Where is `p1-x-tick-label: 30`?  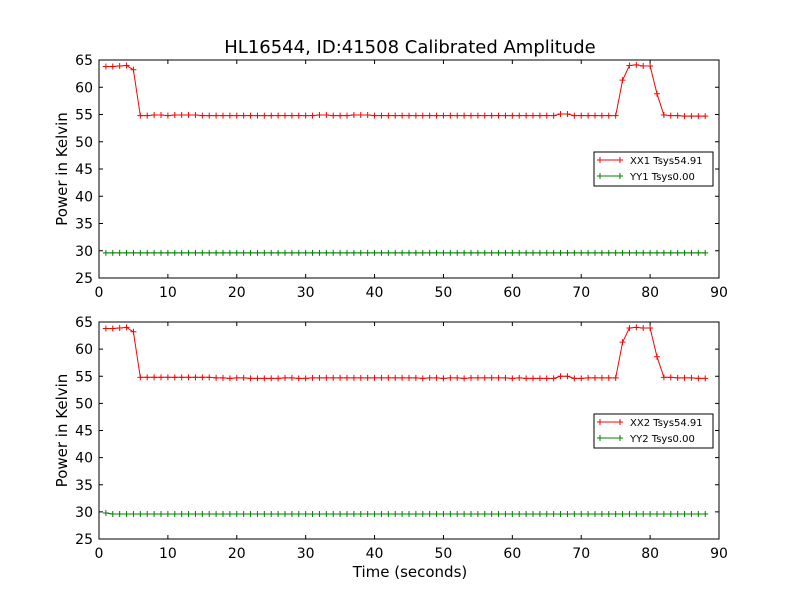 p1-x-tick-label: 30 is located at coordinates (306, 554).